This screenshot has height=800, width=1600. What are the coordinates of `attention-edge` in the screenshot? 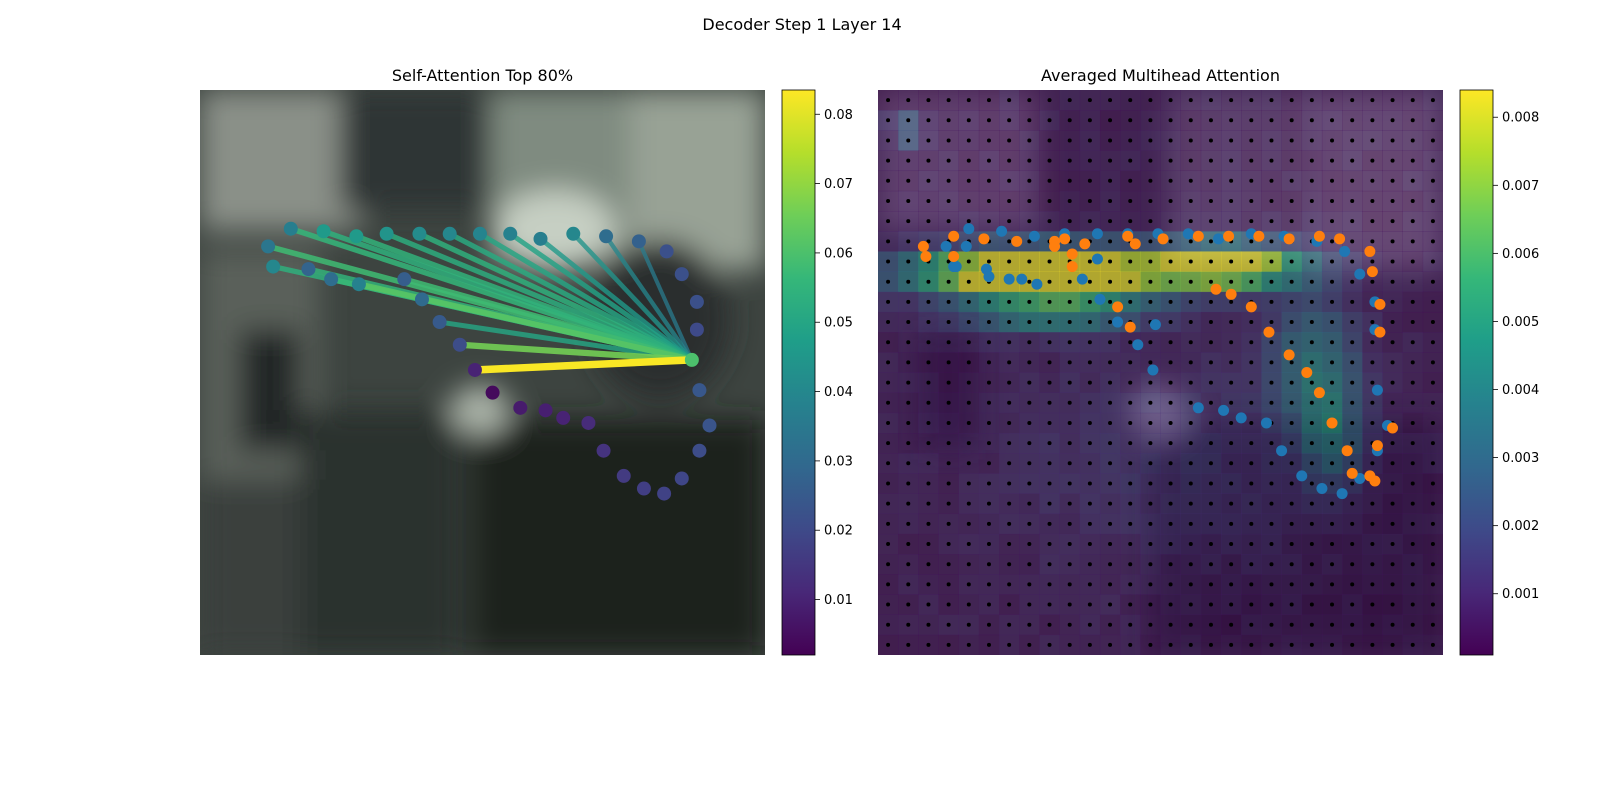 It's located at (665, 300).